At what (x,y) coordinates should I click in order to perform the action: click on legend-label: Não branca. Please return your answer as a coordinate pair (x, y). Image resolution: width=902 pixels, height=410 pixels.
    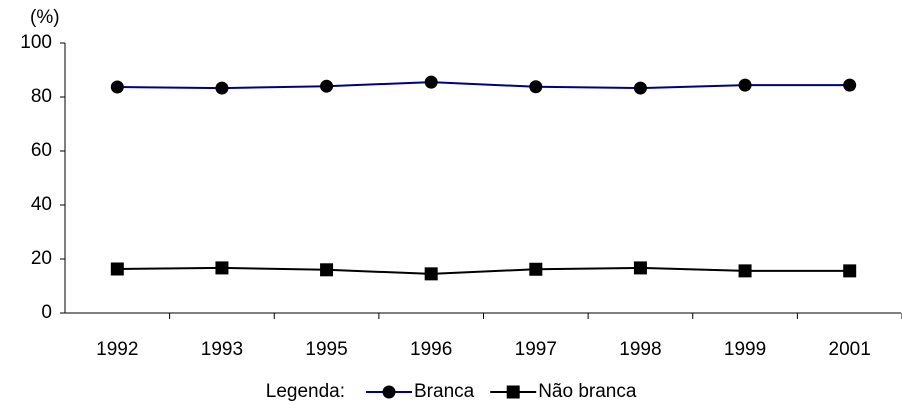
    Looking at the image, I should click on (587, 391).